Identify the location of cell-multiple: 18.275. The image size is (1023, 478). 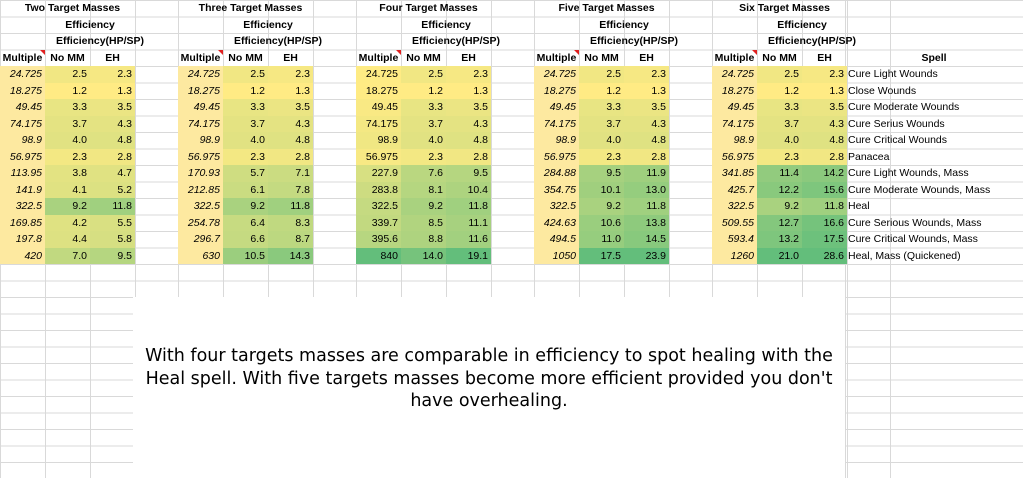
(200, 90).